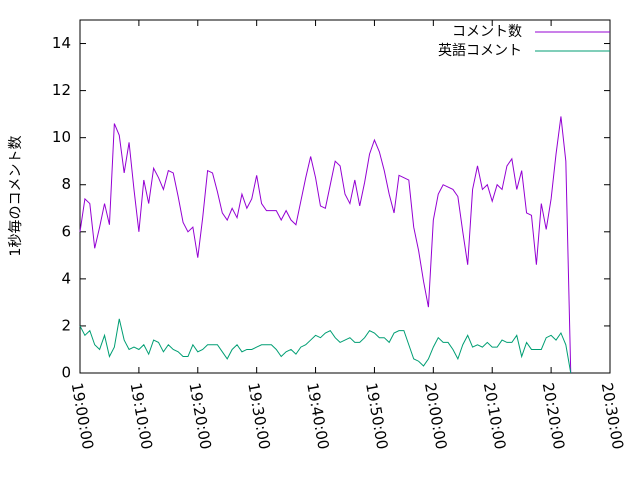  What do you see at coordinates (480, 50) in the screenshot?
I see `legend-label: 英語コメント` at bounding box center [480, 50].